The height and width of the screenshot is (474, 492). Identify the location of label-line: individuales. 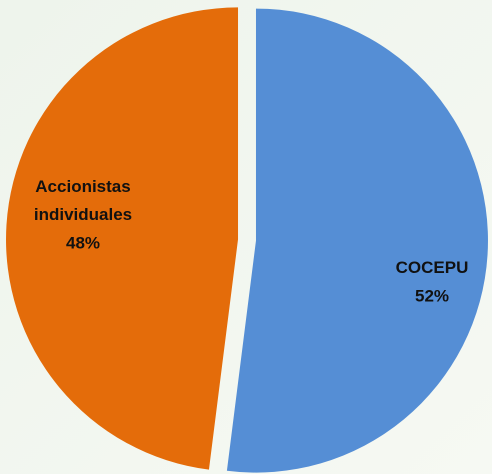
(83, 214).